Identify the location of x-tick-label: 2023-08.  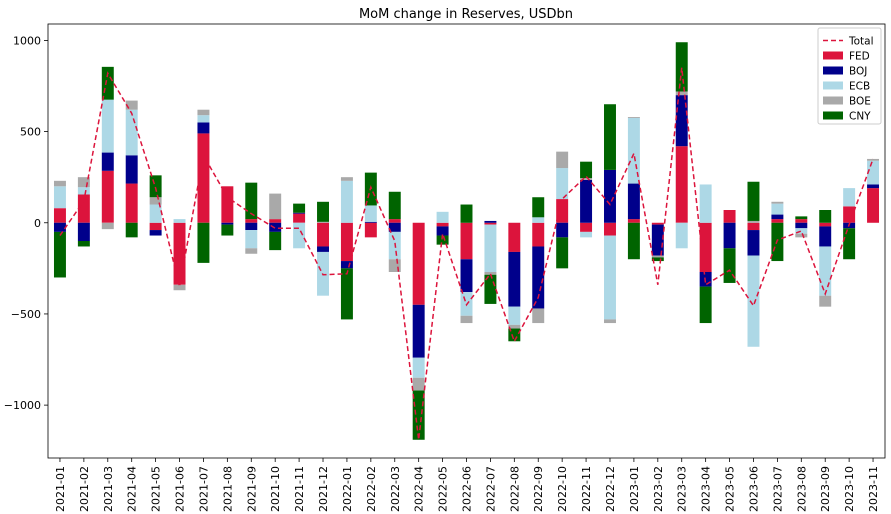
(801, 489).